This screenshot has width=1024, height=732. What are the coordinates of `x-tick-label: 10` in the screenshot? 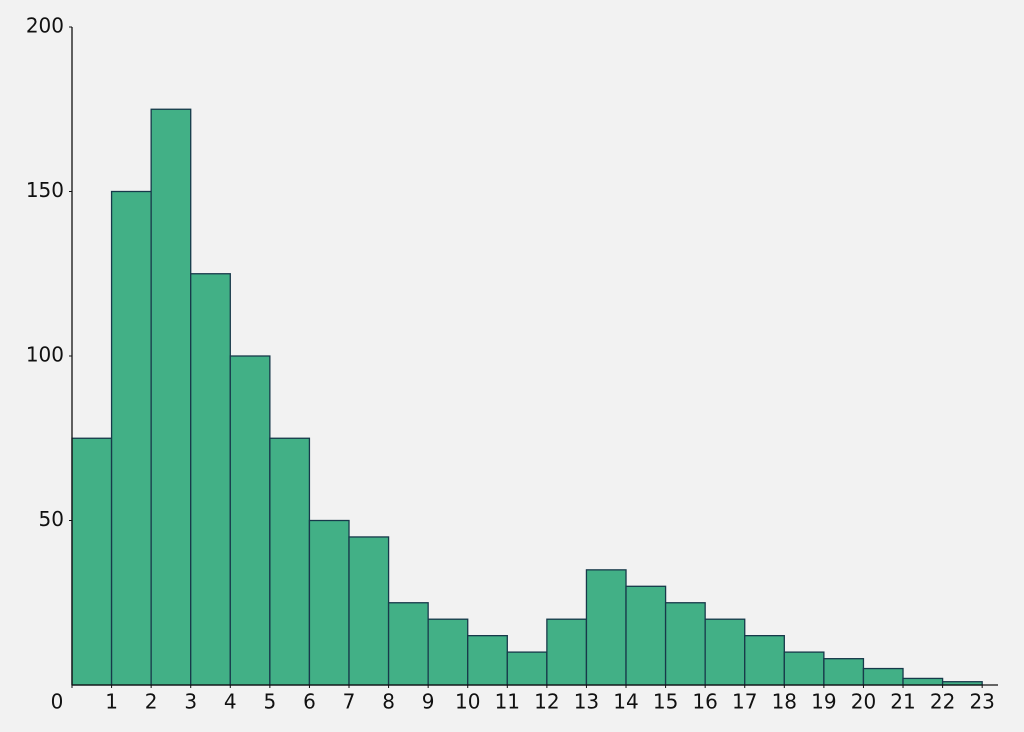 It's located at (467, 702).